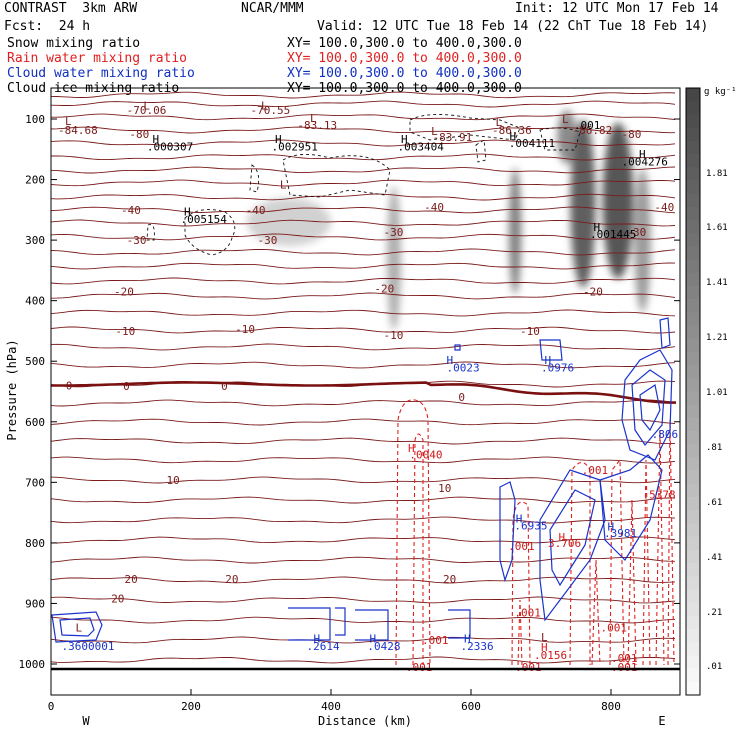 The height and width of the screenshot is (740, 740). Describe the element at coordinates (187, 212) in the screenshot. I see `high-marker-5: H` at that location.